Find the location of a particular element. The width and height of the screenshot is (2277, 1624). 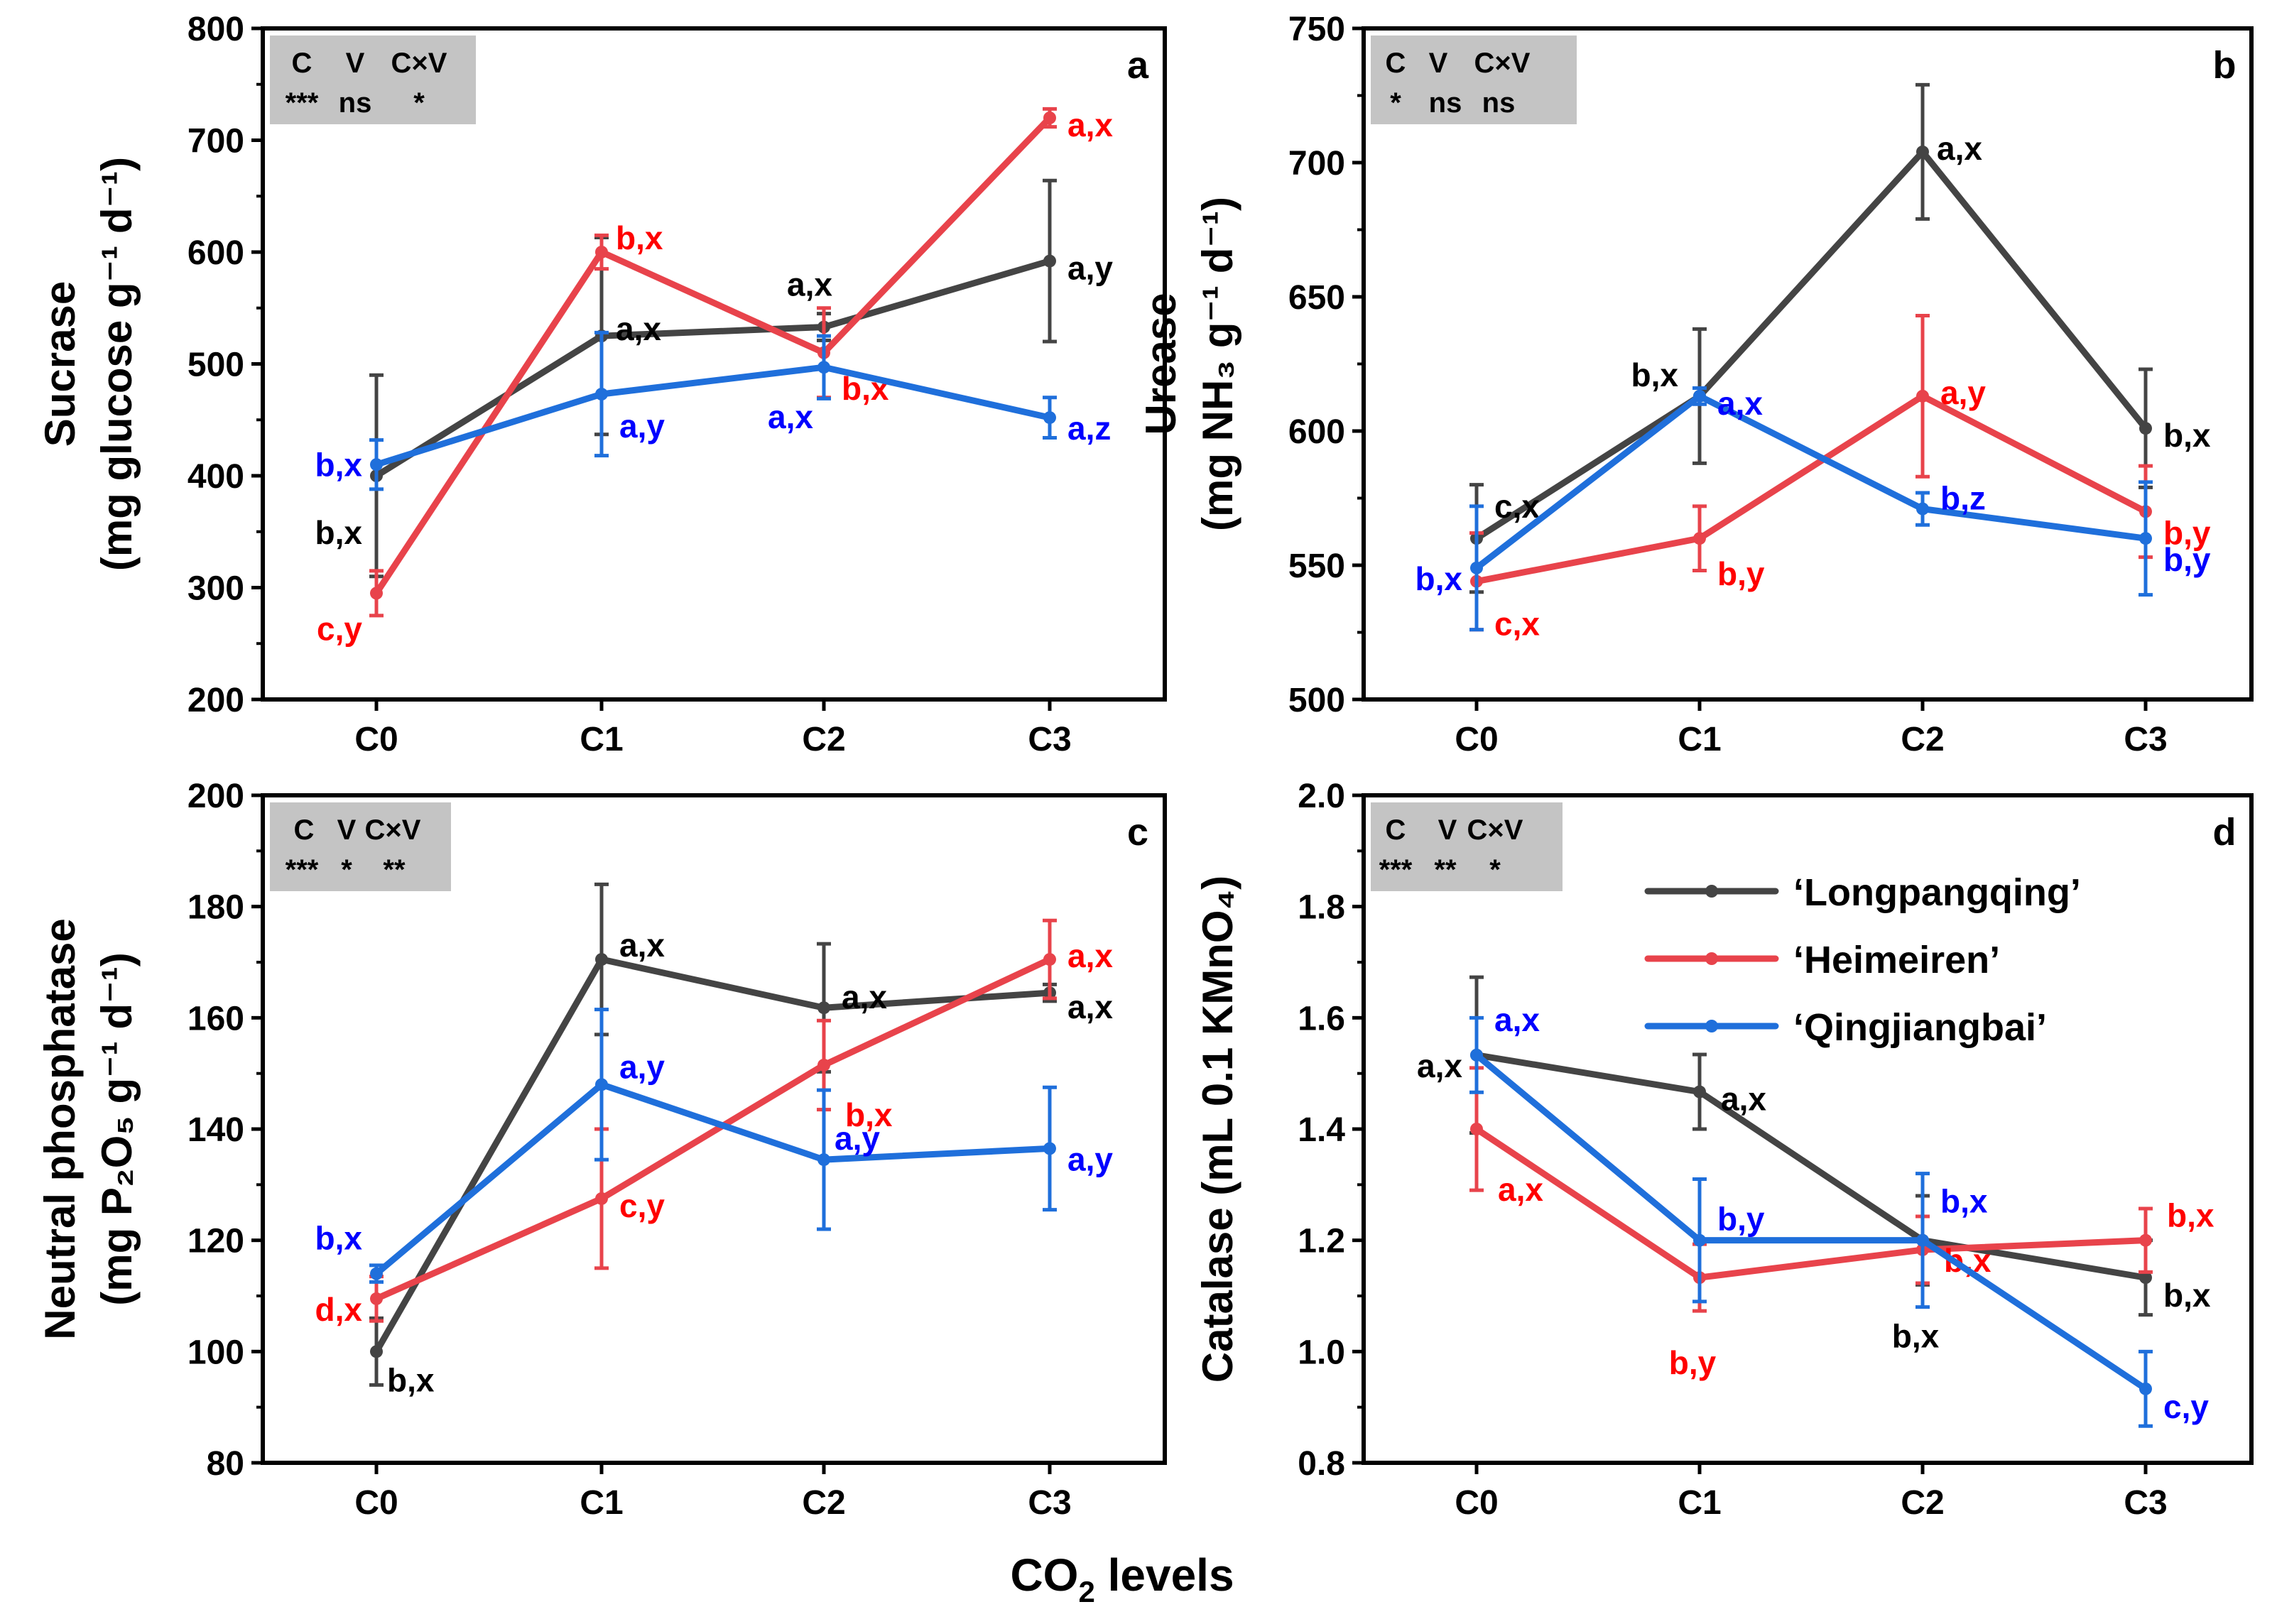

y-axis-title: Catalase (mL 0.1 KMnO₄) is located at coordinates (1217, 1129).